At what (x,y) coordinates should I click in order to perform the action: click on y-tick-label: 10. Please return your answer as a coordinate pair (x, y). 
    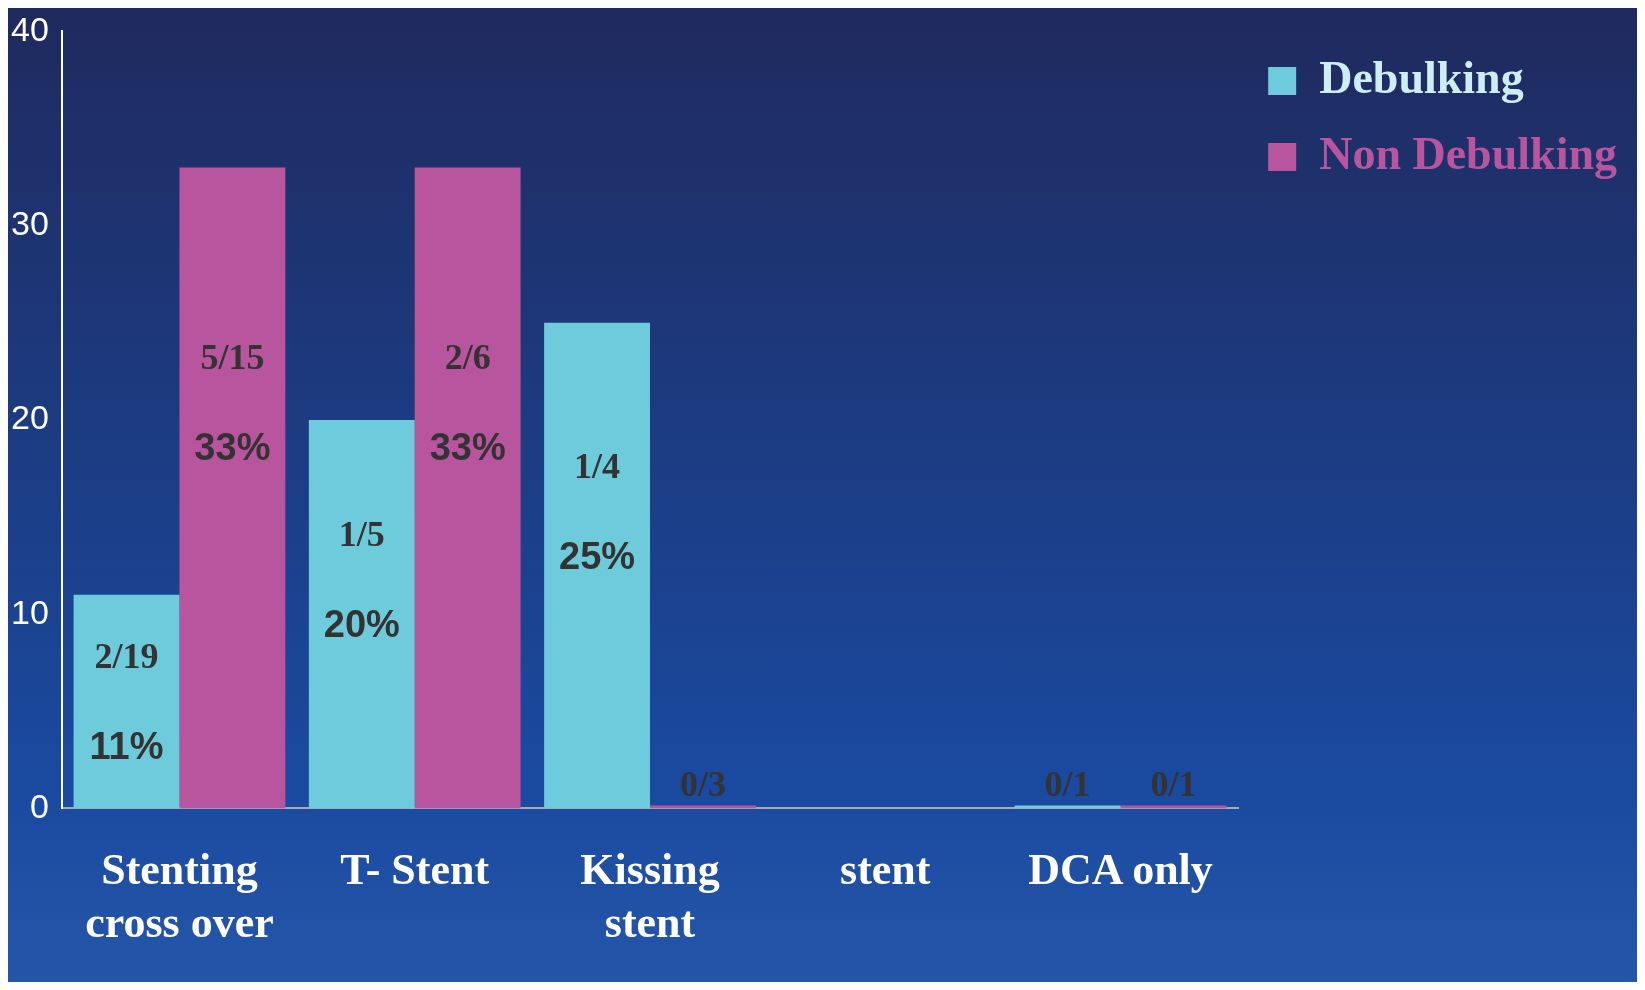
    Looking at the image, I should click on (29, 611).